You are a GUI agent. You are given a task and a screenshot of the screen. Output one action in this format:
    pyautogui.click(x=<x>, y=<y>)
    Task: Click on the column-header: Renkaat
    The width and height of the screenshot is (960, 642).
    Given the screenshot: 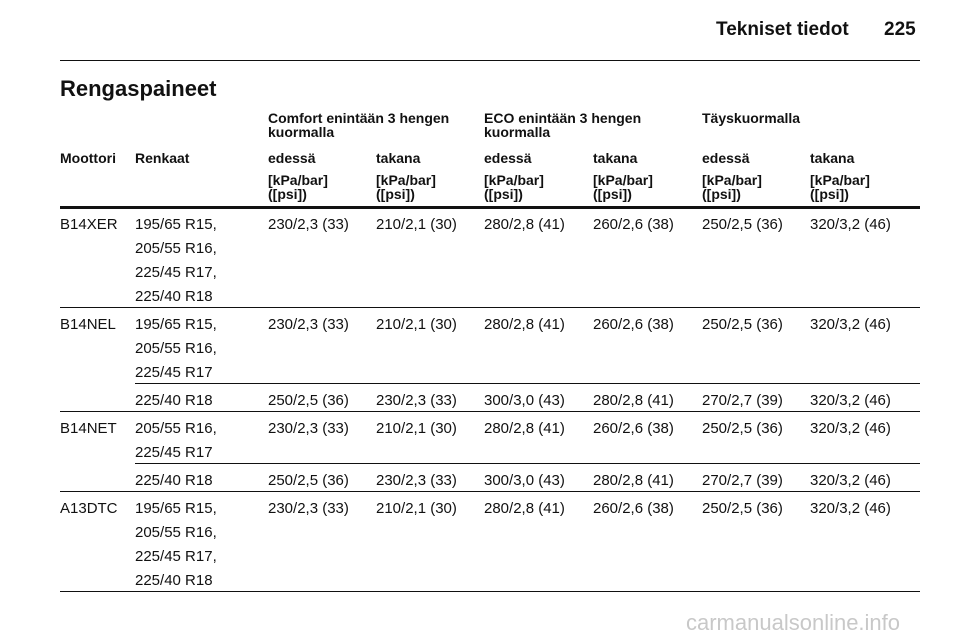 What is the action you would take?
    pyautogui.click(x=162, y=158)
    